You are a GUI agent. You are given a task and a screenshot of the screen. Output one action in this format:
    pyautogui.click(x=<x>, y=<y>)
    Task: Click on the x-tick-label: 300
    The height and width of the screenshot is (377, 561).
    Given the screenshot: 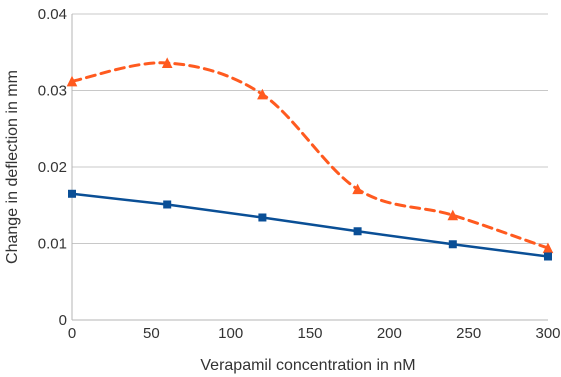 What is the action you would take?
    pyautogui.click(x=547, y=333)
    